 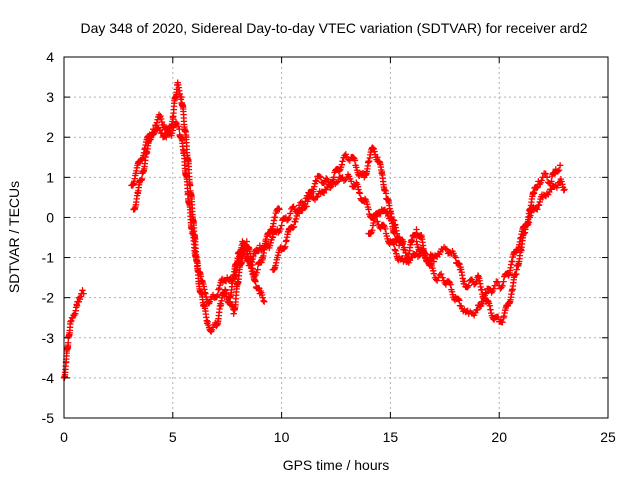 I want to click on x-tick-labels: 0 5 10 15 20 25, so click(x=338, y=437).